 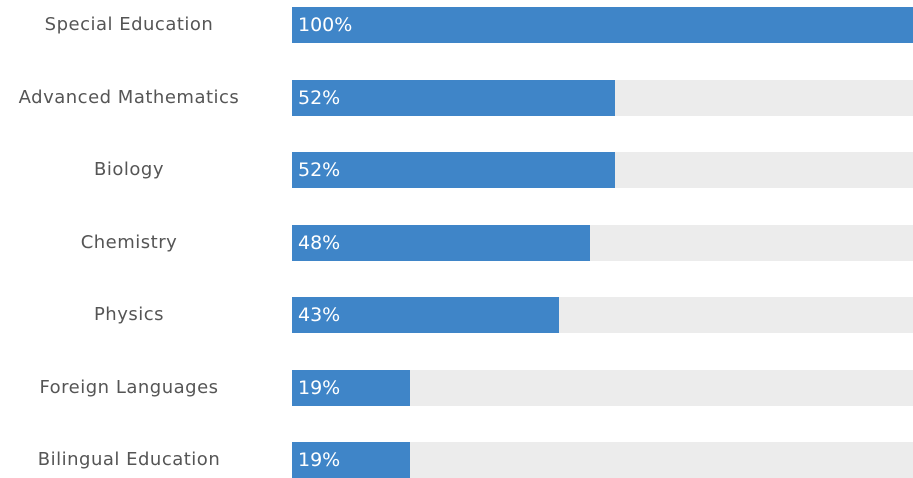 What do you see at coordinates (129, 387) in the screenshot?
I see `category-label: Foreign Languages` at bounding box center [129, 387].